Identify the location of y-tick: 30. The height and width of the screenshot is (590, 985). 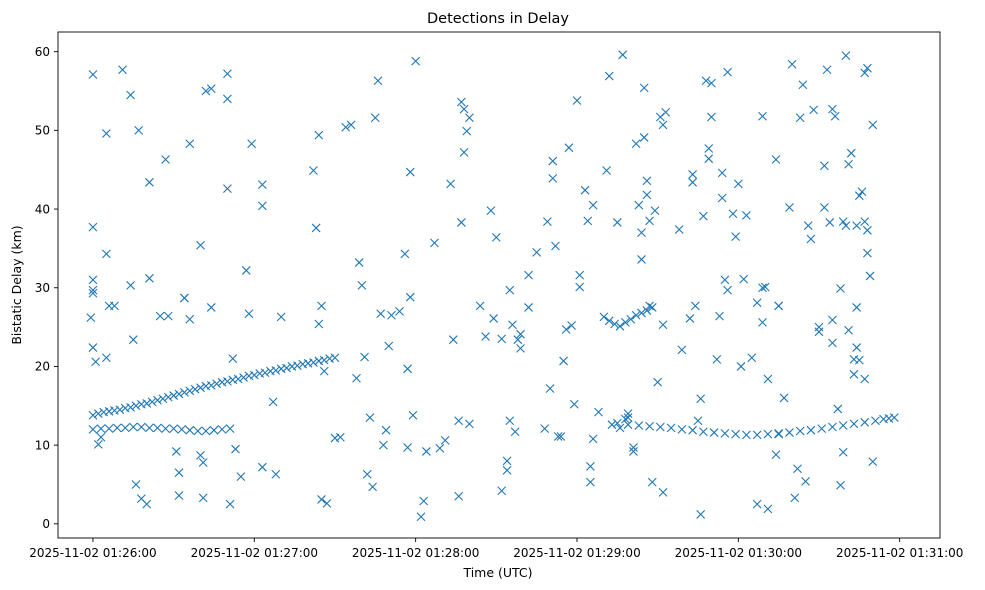
(46, 288).